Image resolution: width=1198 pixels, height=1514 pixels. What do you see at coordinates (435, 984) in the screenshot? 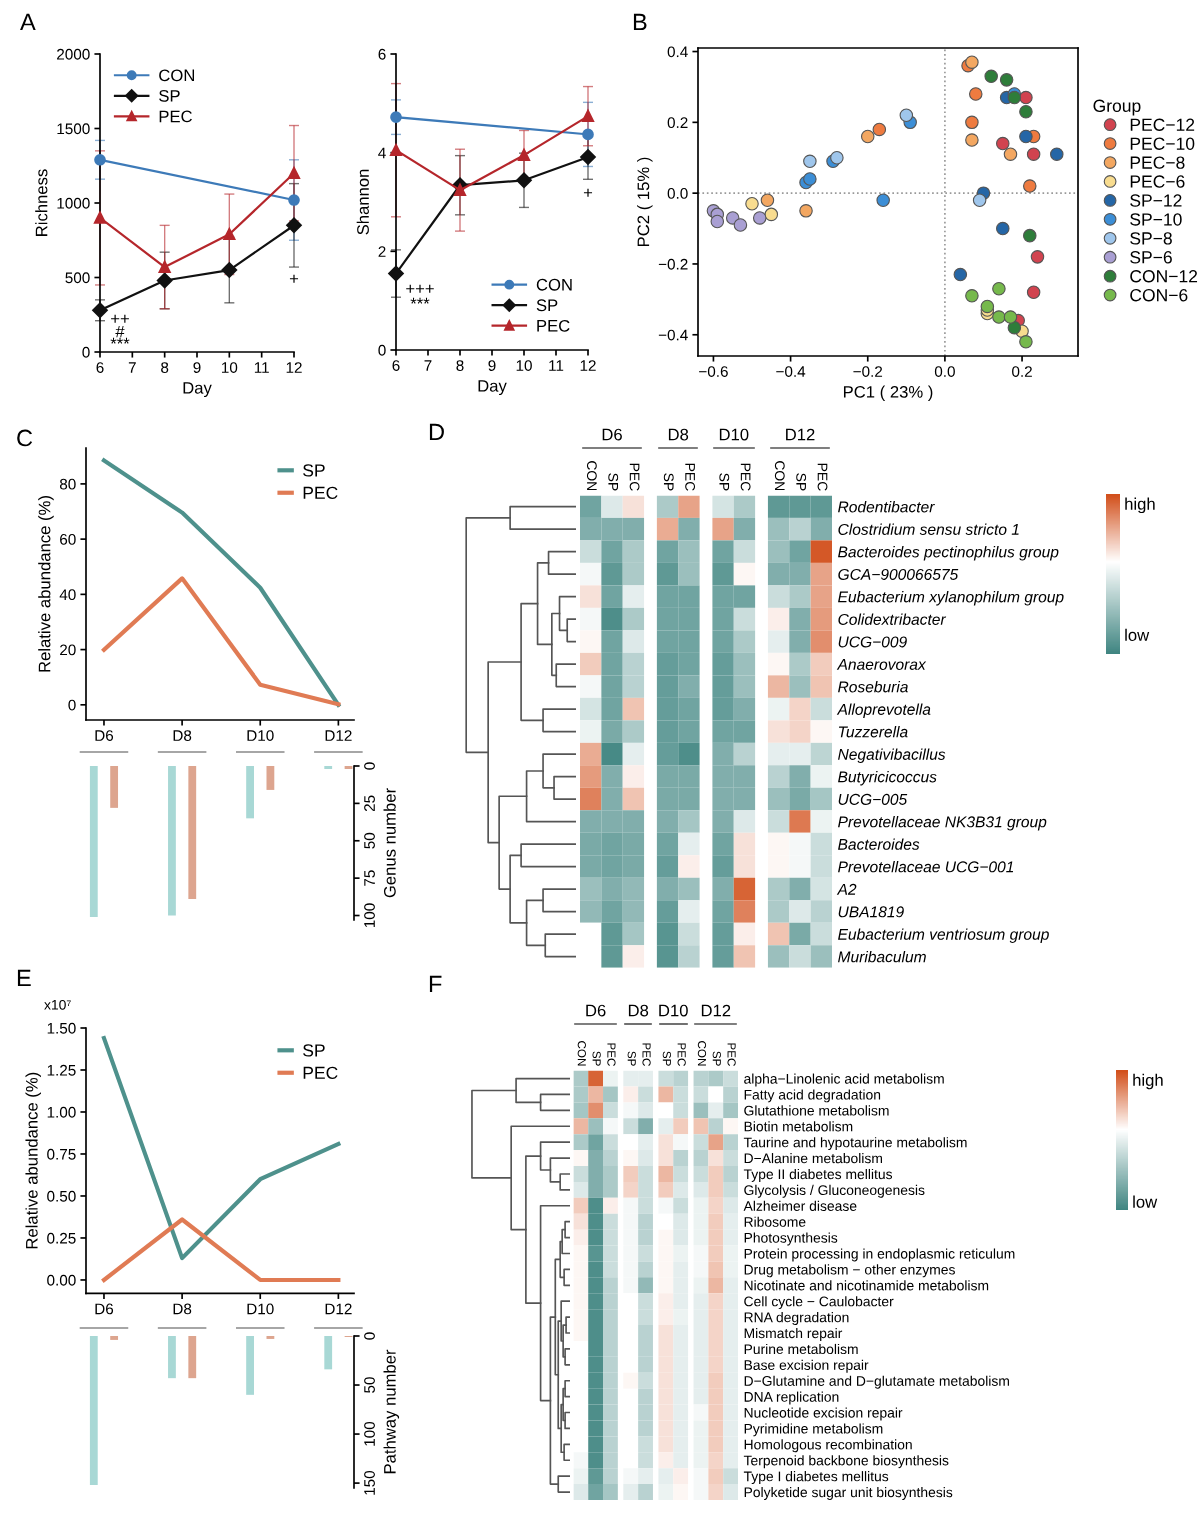
I see `text: F` at bounding box center [435, 984].